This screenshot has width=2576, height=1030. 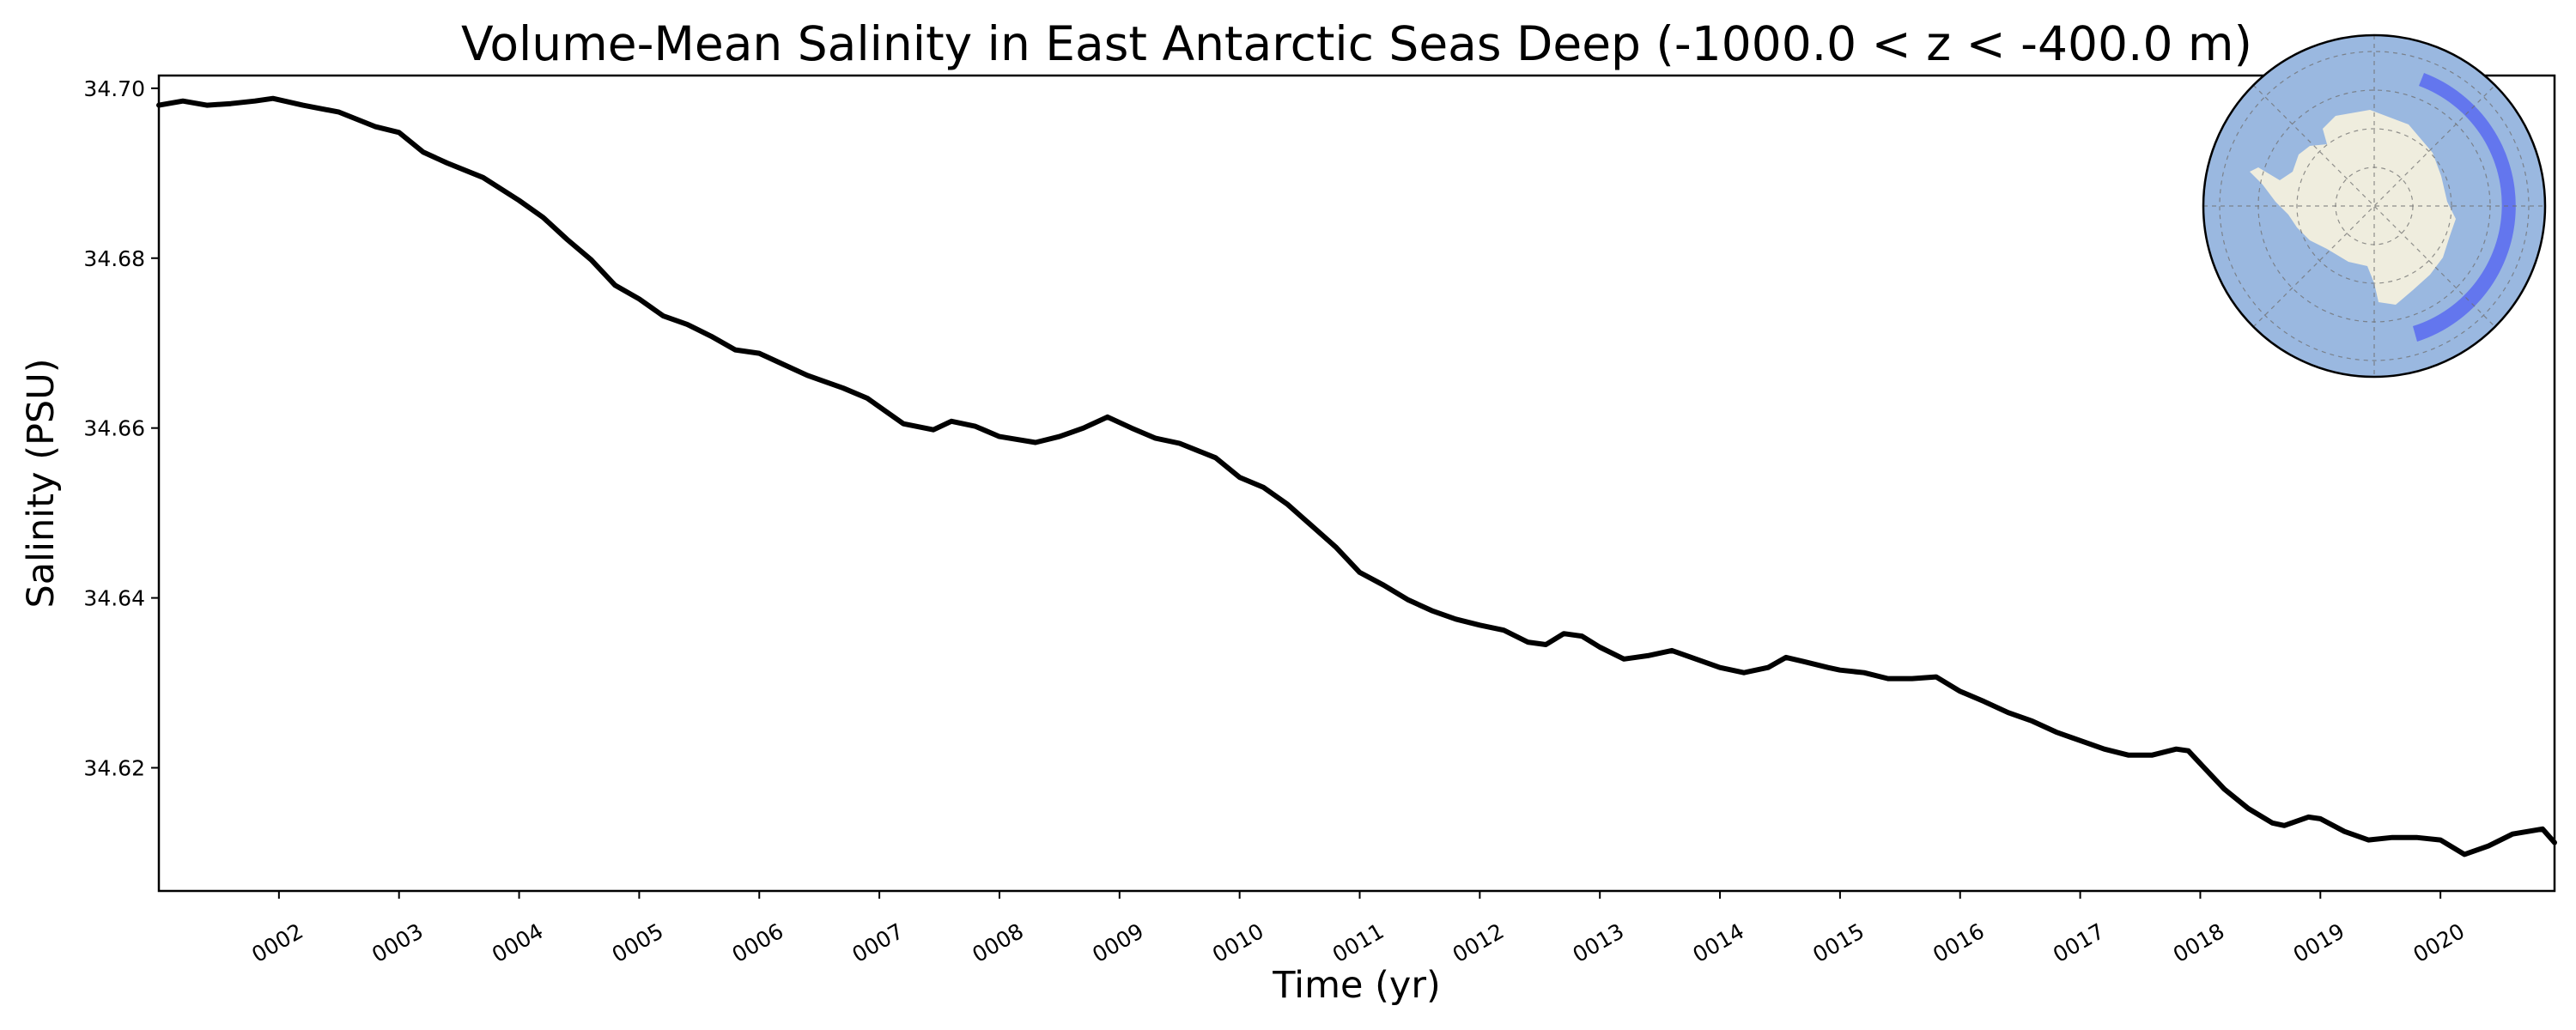 What do you see at coordinates (878, 942) in the screenshot?
I see `x-tick-label: 0007` at bounding box center [878, 942].